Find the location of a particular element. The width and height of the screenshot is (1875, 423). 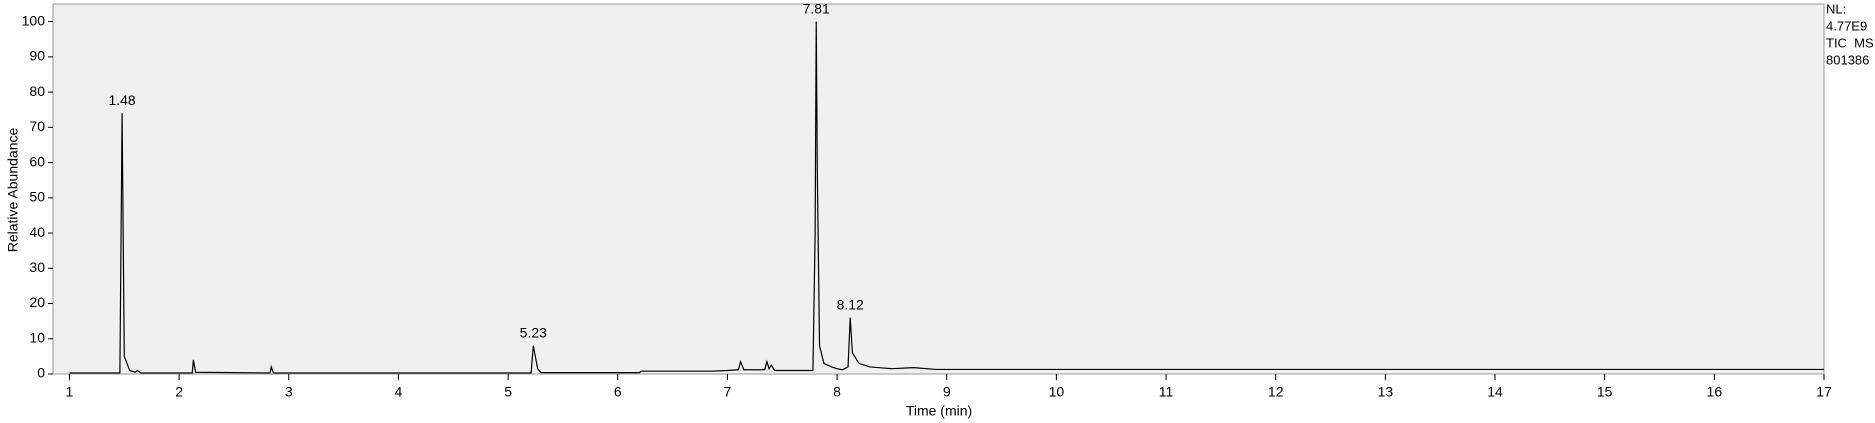

y-axis-title: Relative Abundance is located at coordinates (13, 190).